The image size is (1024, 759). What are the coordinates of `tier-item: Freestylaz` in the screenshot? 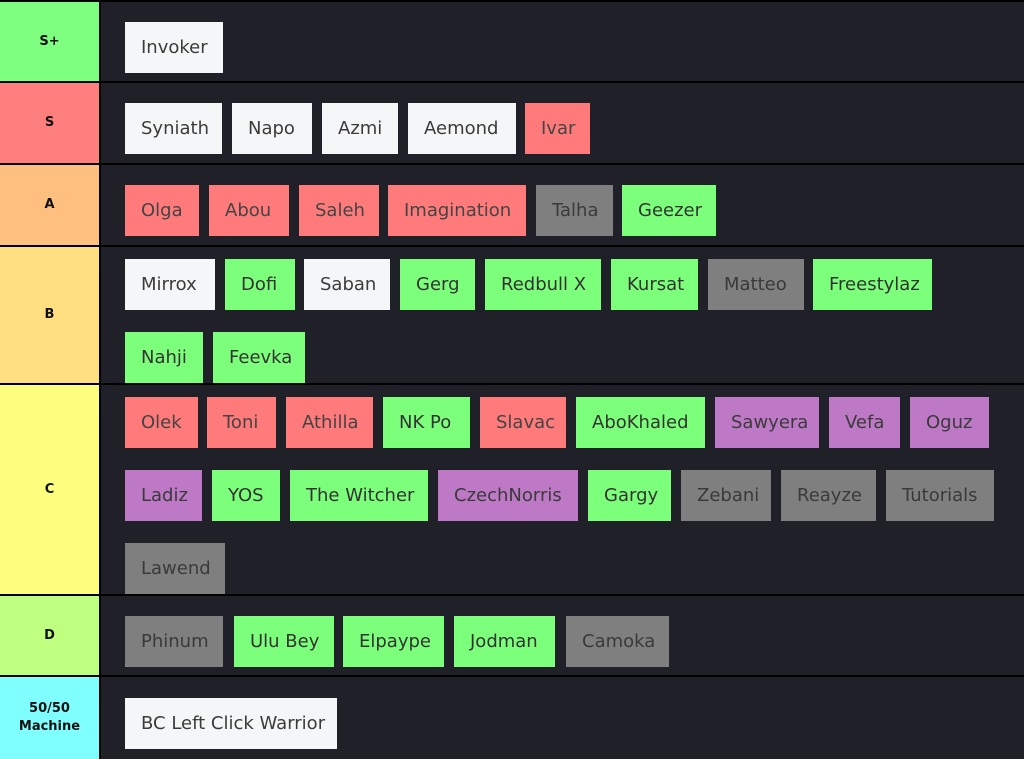 It's located at (872, 284).